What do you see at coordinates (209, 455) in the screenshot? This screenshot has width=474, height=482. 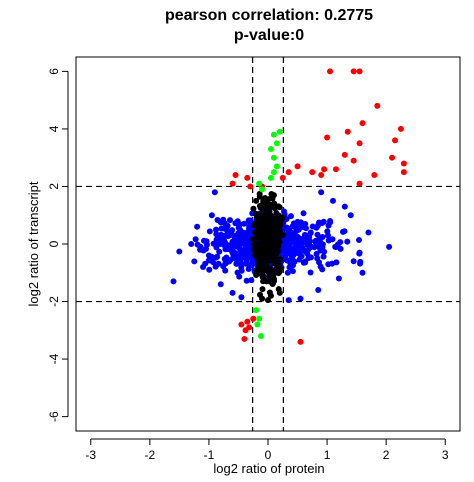 I see `x-tick-label: -1` at bounding box center [209, 455].